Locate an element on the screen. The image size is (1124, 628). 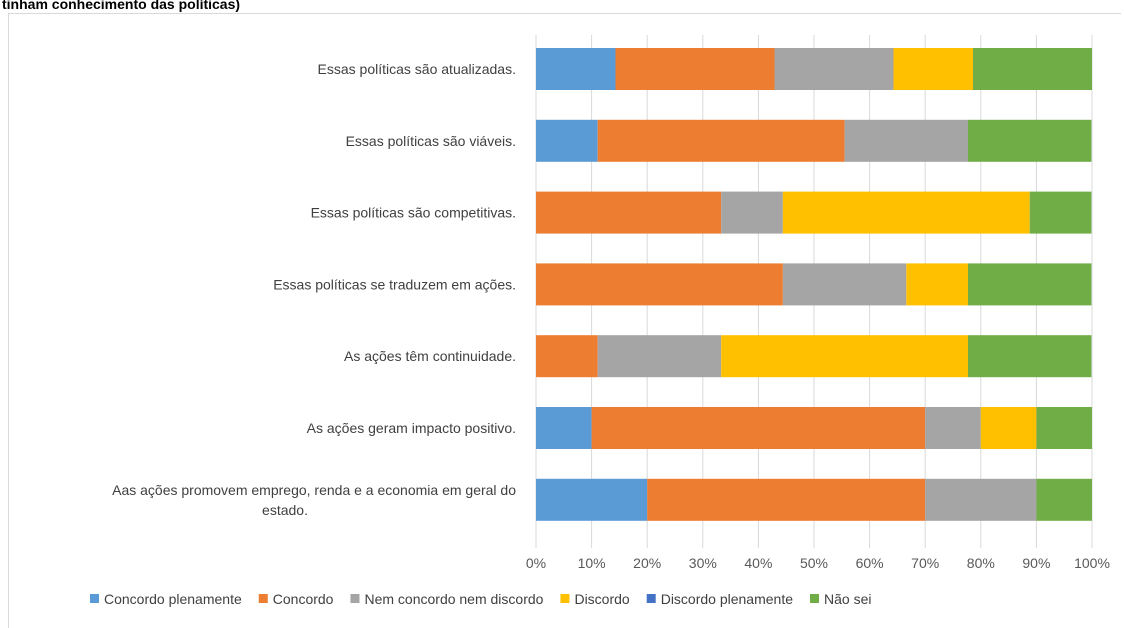
category-label: Essas políticas são competitivas. is located at coordinates (413, 213).